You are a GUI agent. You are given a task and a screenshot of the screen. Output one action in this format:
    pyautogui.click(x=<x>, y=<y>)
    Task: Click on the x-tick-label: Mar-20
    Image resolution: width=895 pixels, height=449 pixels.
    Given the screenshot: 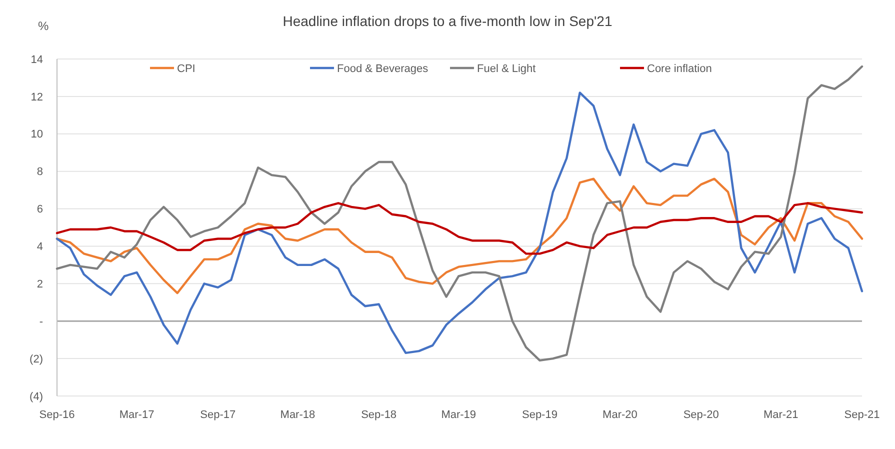 What is the action you would take?
    pyautogui.click(x=620, y=415)
    